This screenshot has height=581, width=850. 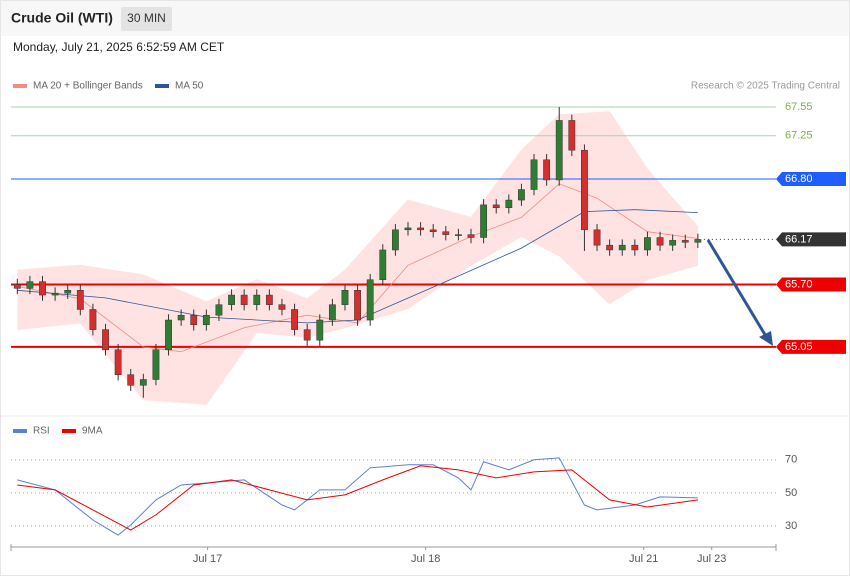 I want to click on y-tick-label: 70, so click(x=791, y=460).